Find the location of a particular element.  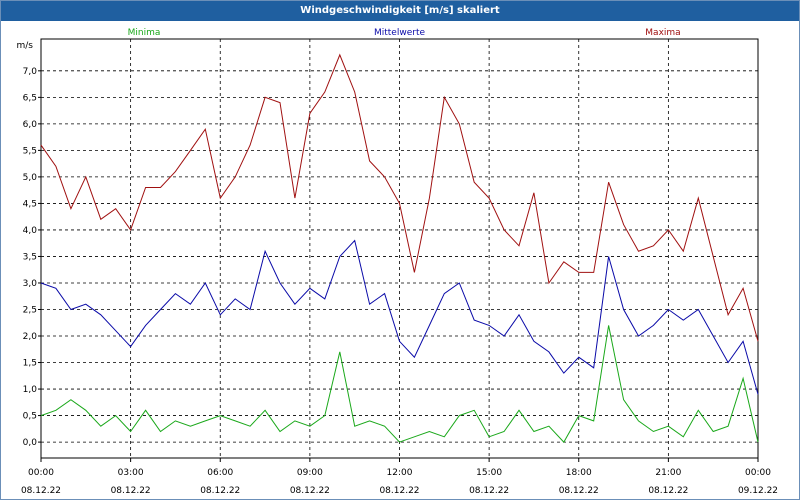

y-tick-label: 1,5 is located at coordinates (30, 364).